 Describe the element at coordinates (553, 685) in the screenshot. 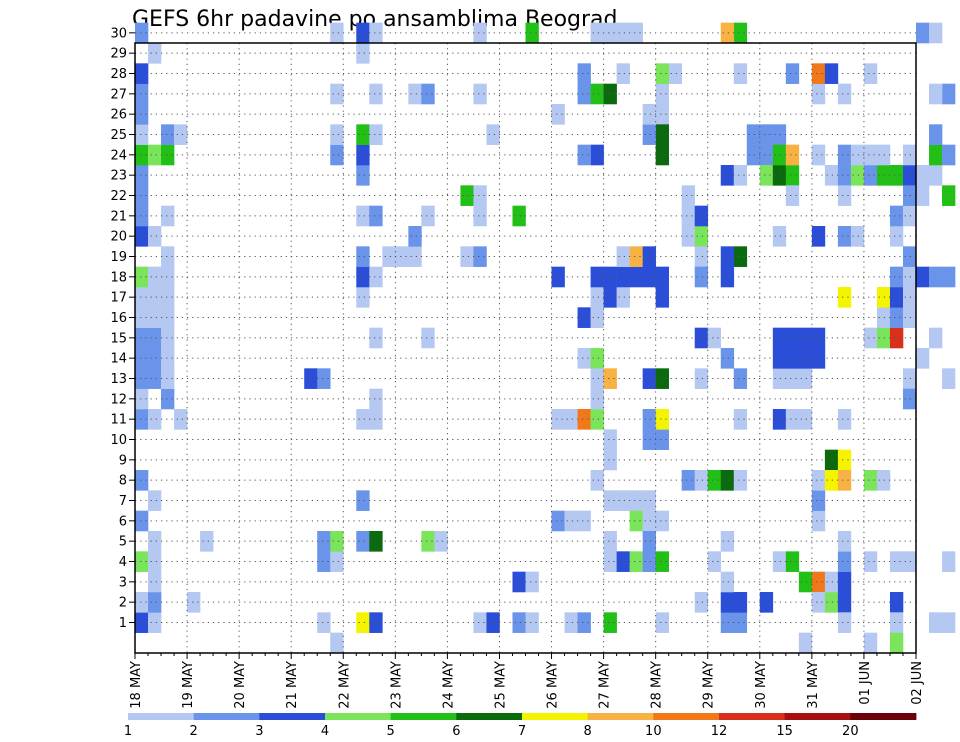

I see `x-tick-label: 26 MAY` at that location.